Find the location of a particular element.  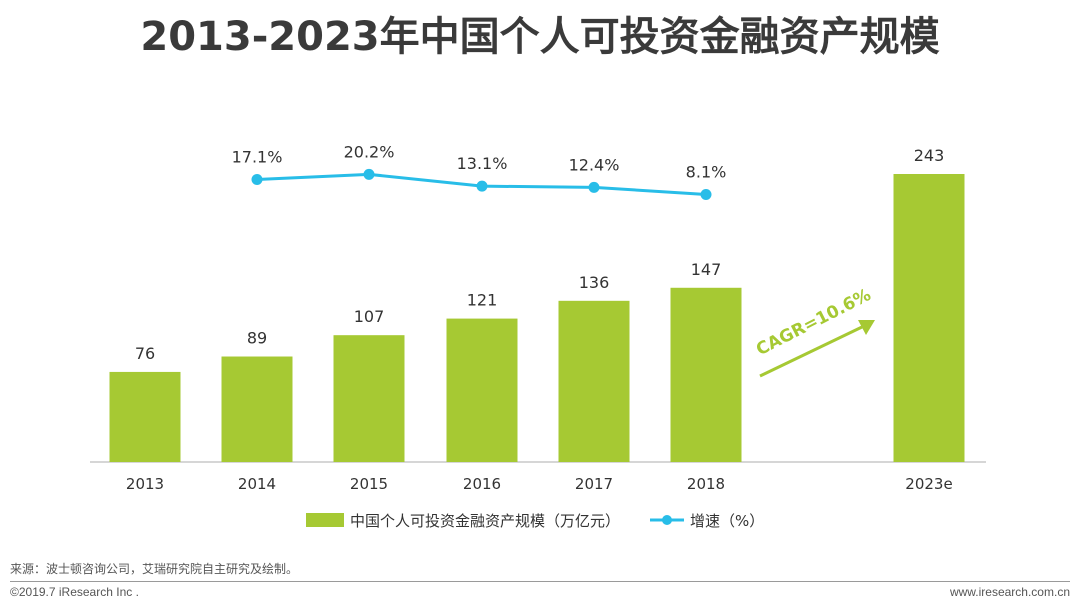

bar-value-label-2015: 107 is located at coordinates (369, 316).